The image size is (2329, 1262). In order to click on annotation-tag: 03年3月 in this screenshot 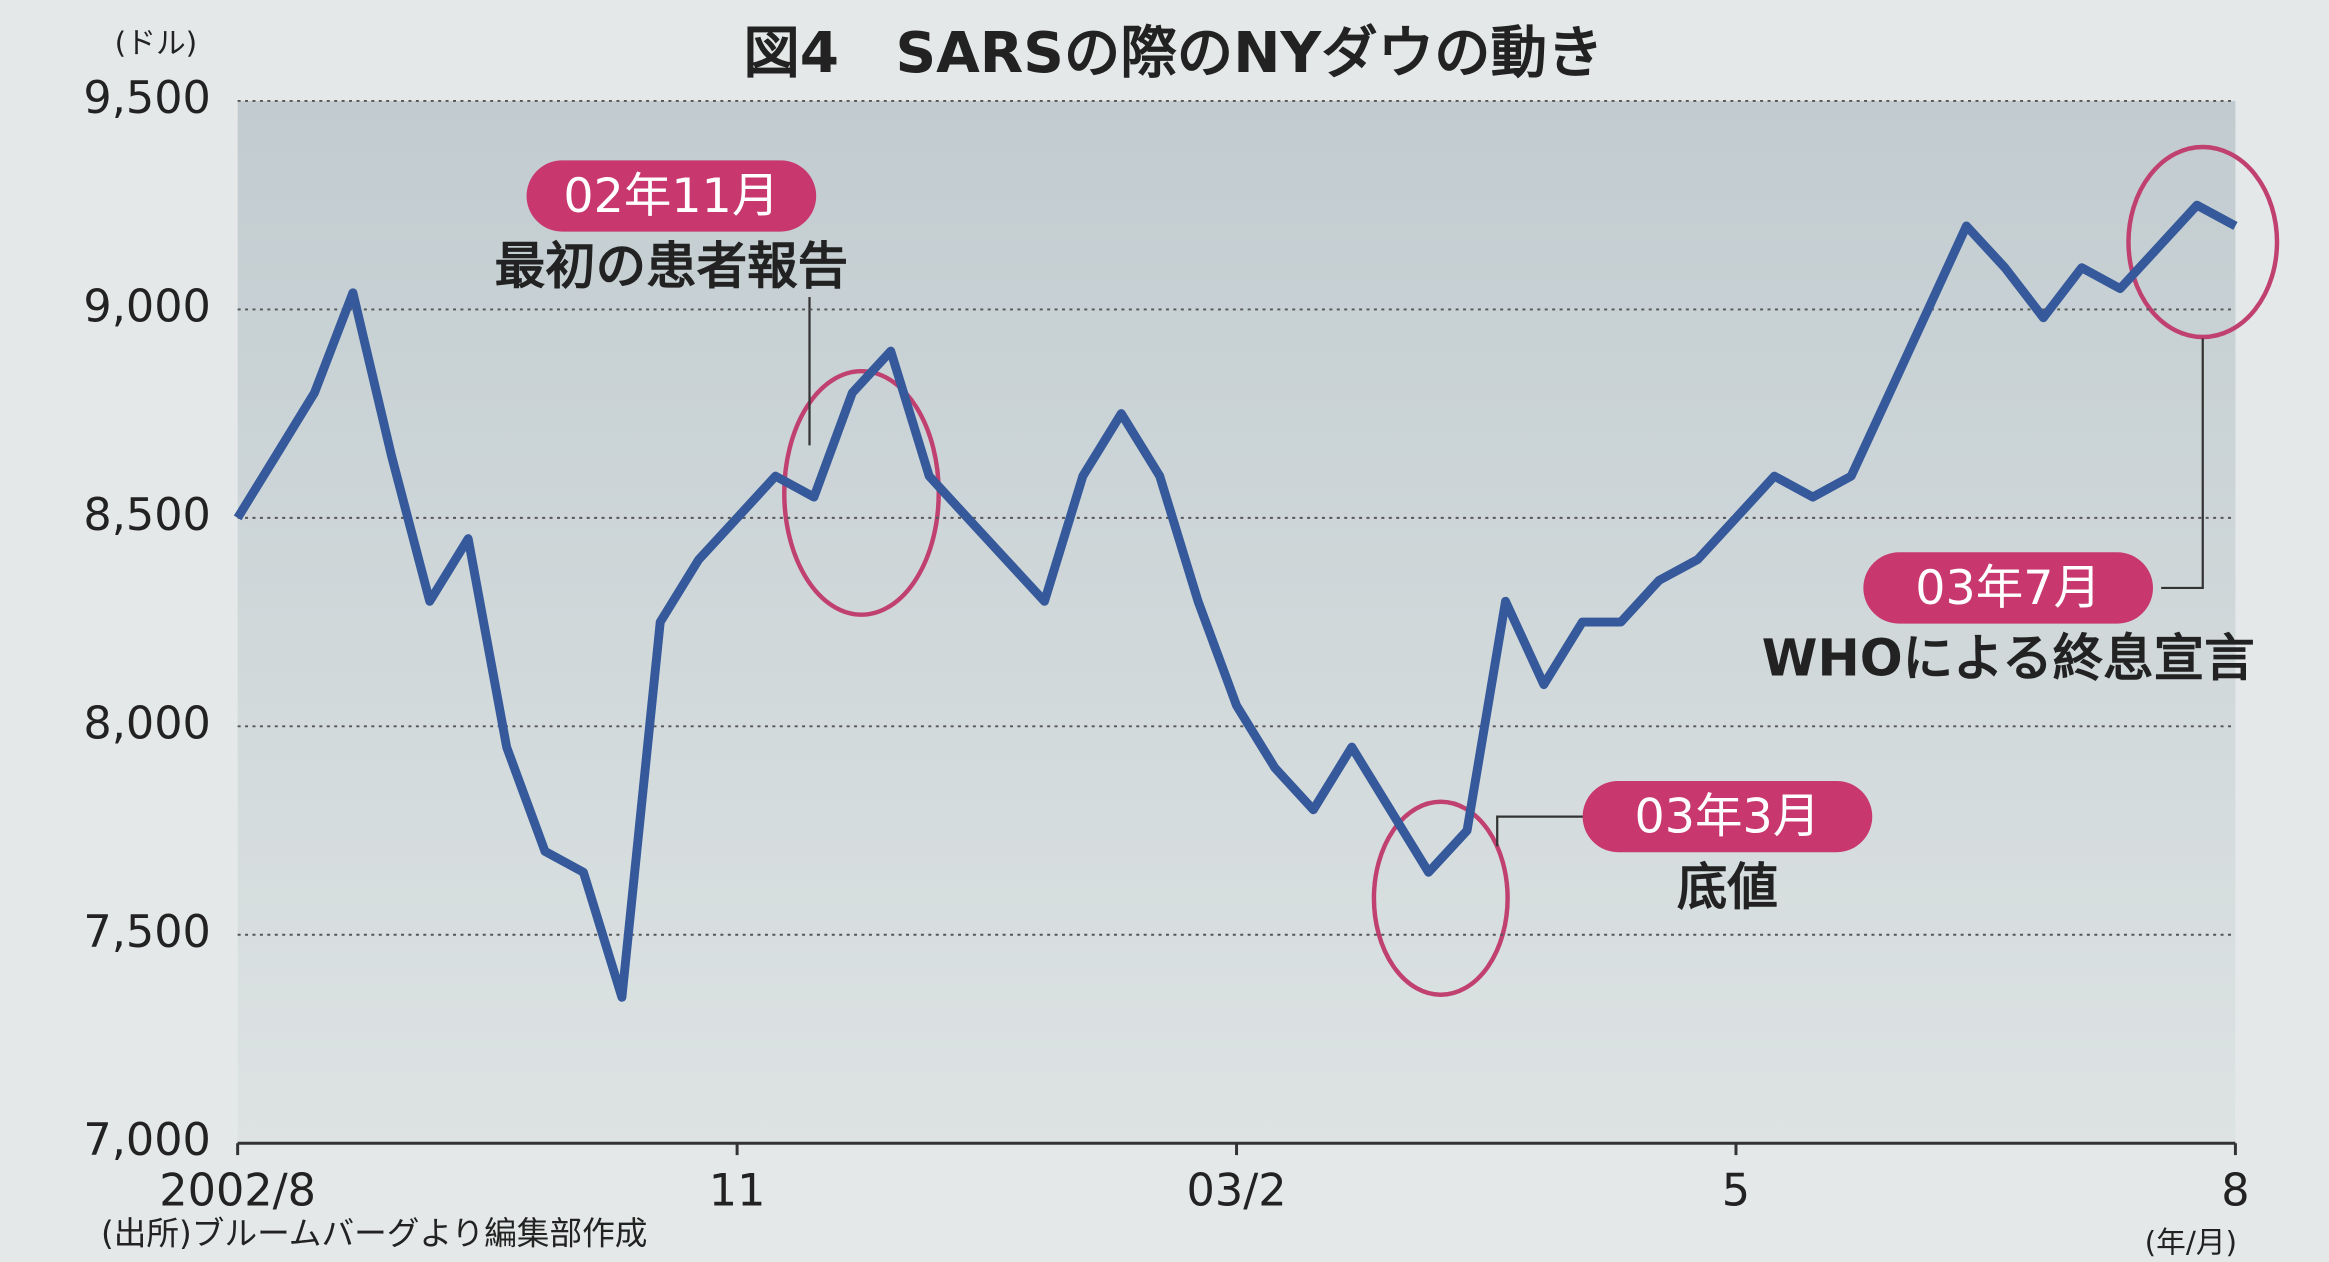, I will do `click(1728, 817)`.